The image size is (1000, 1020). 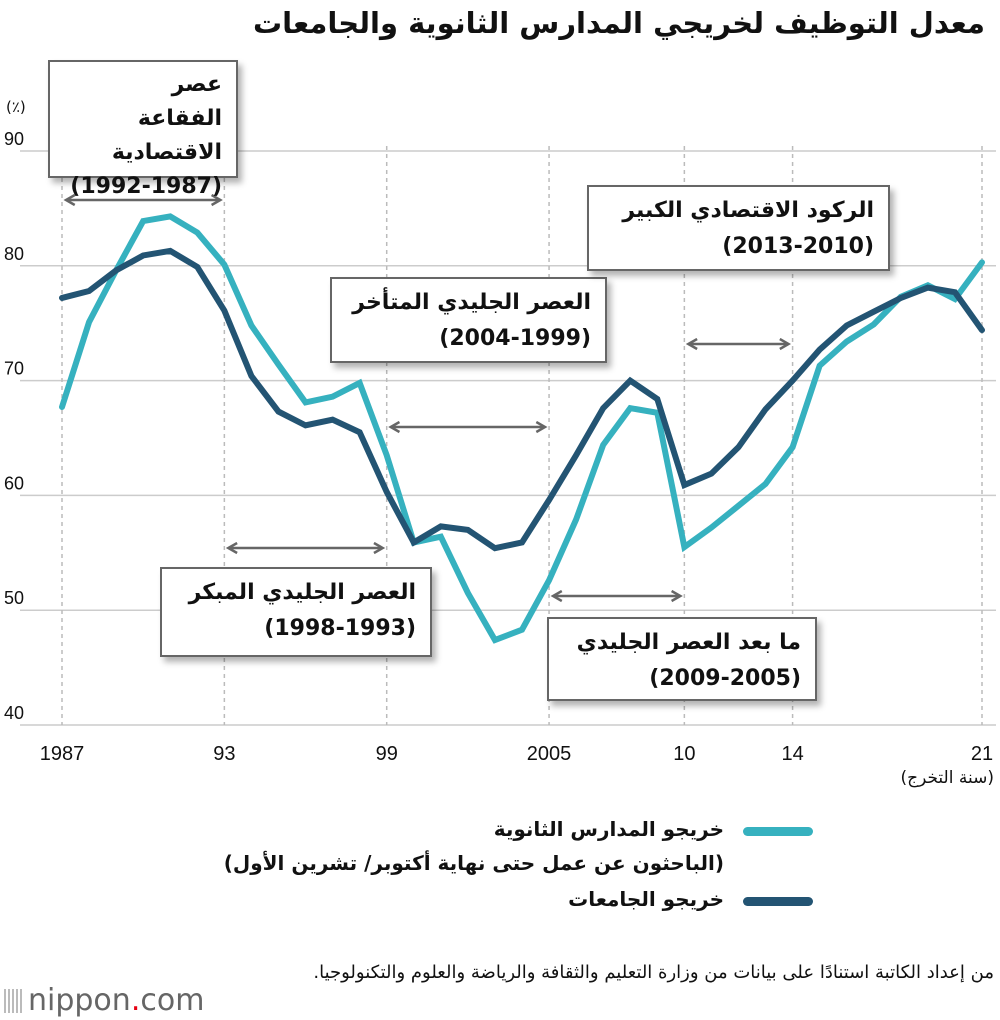 I want to click on x-axis-unit: (سنة التخرج), so click(x=947, y=778).